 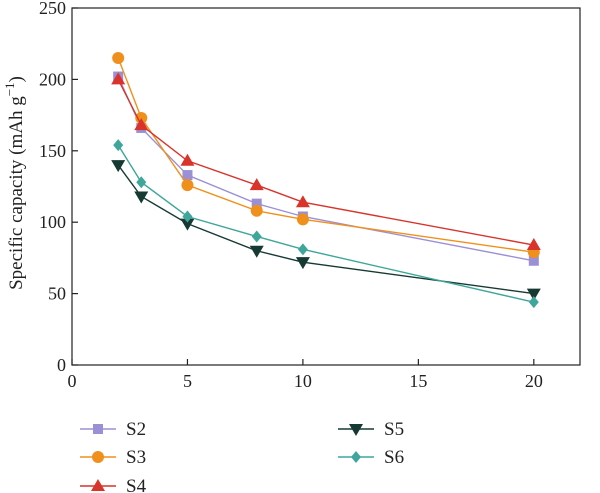 What do you see at coordinates (242, 456) in the screenshot?
I see `legend: S2 S3 S4 S5 S6` at bounding box center [242, 456].